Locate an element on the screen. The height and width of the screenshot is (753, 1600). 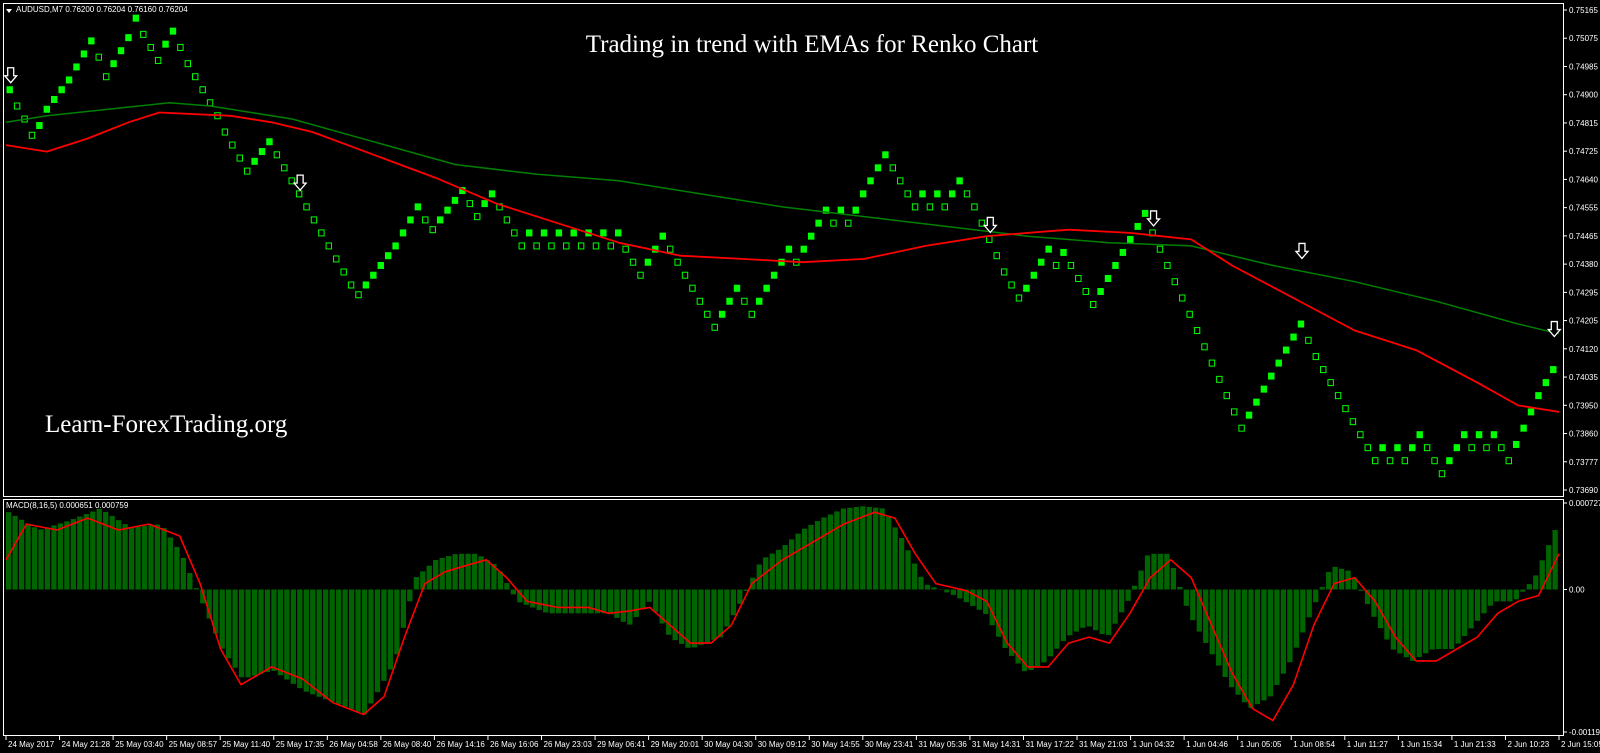
price-tick-label: 0.73950 is located at coordinates (1583, 405).